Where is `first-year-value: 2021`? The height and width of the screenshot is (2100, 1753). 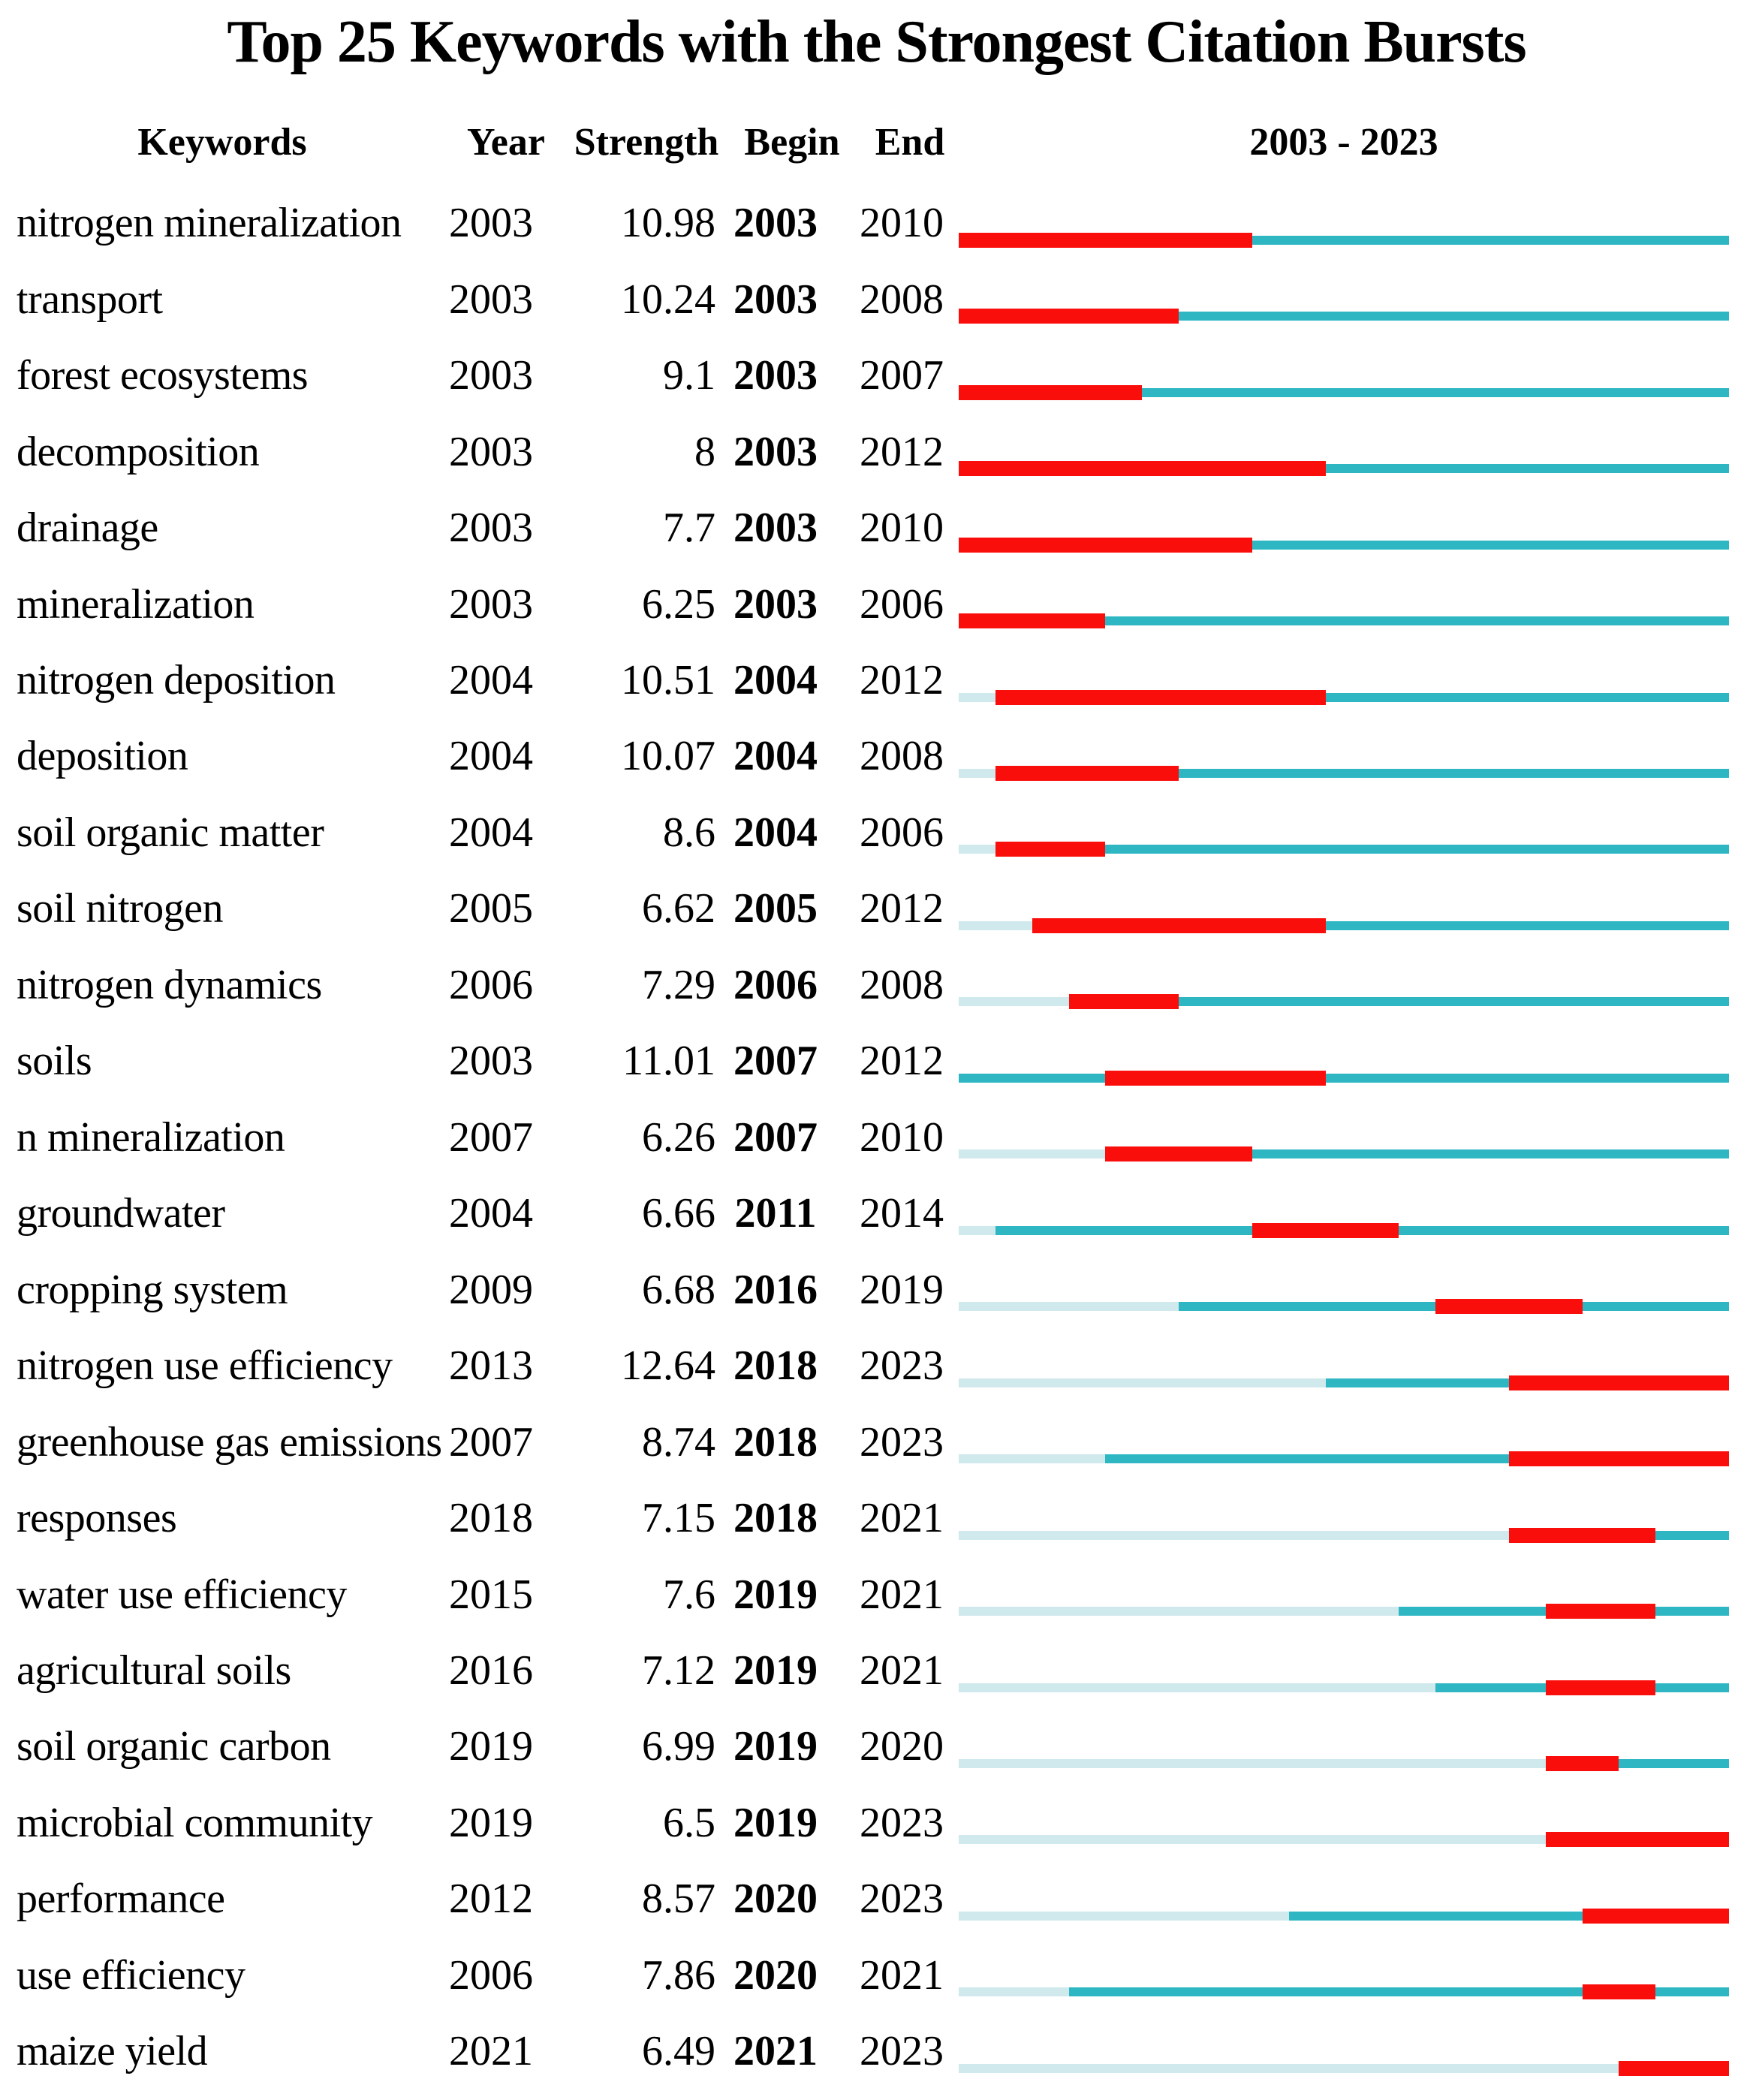 first-year-value: 2021 is located at coordinates (491, 2051).